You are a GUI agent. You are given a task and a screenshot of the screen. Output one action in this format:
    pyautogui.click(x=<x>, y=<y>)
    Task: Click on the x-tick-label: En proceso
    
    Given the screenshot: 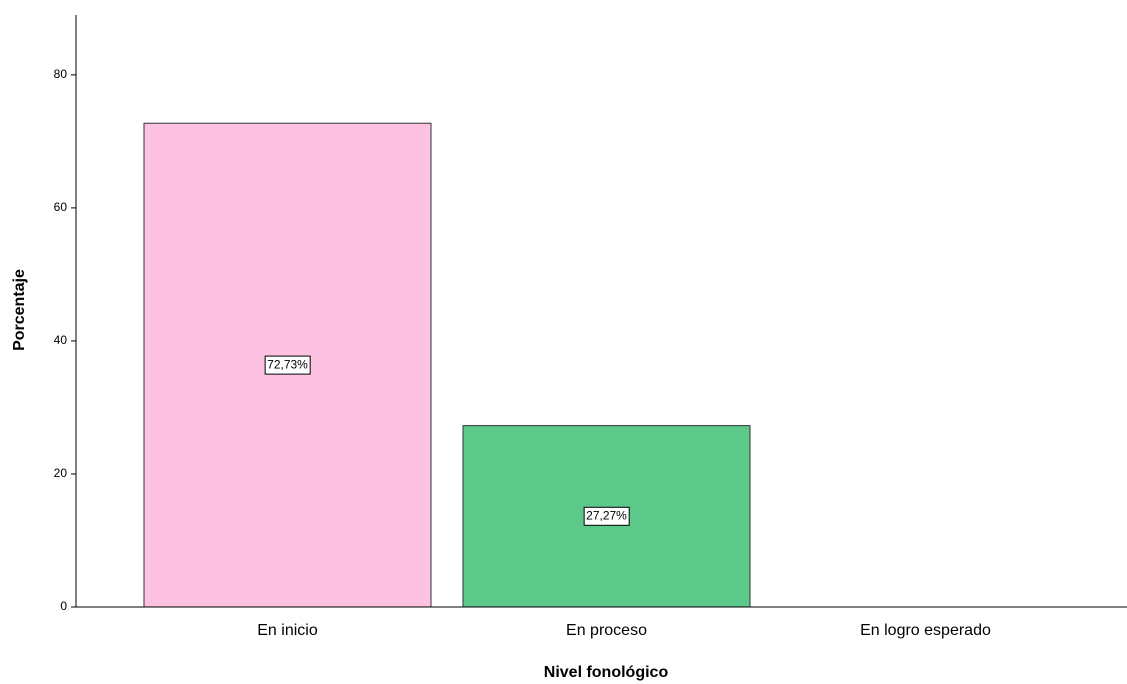 What is the action you would take?
    pyautogui.click(x=606, y=630)
    